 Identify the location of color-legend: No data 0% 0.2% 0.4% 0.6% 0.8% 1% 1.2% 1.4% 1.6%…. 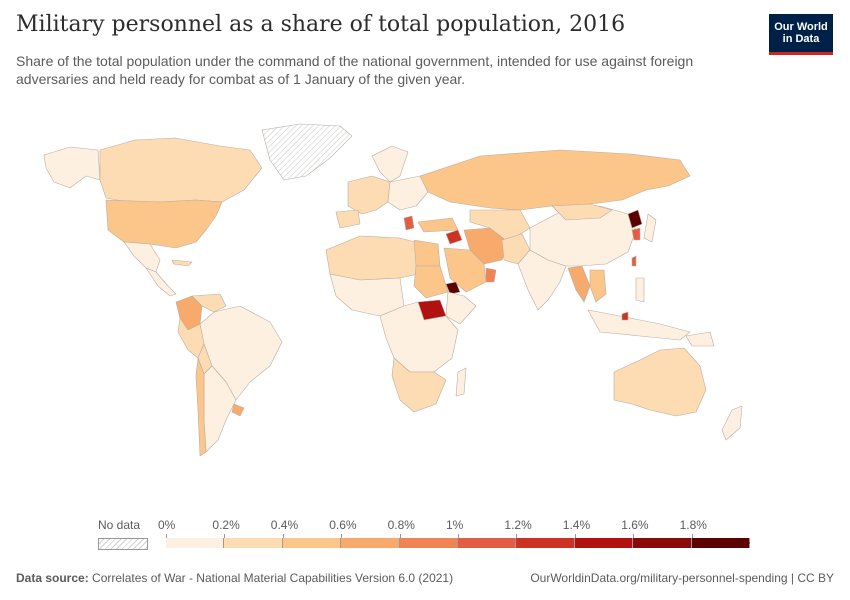
(425, 532).